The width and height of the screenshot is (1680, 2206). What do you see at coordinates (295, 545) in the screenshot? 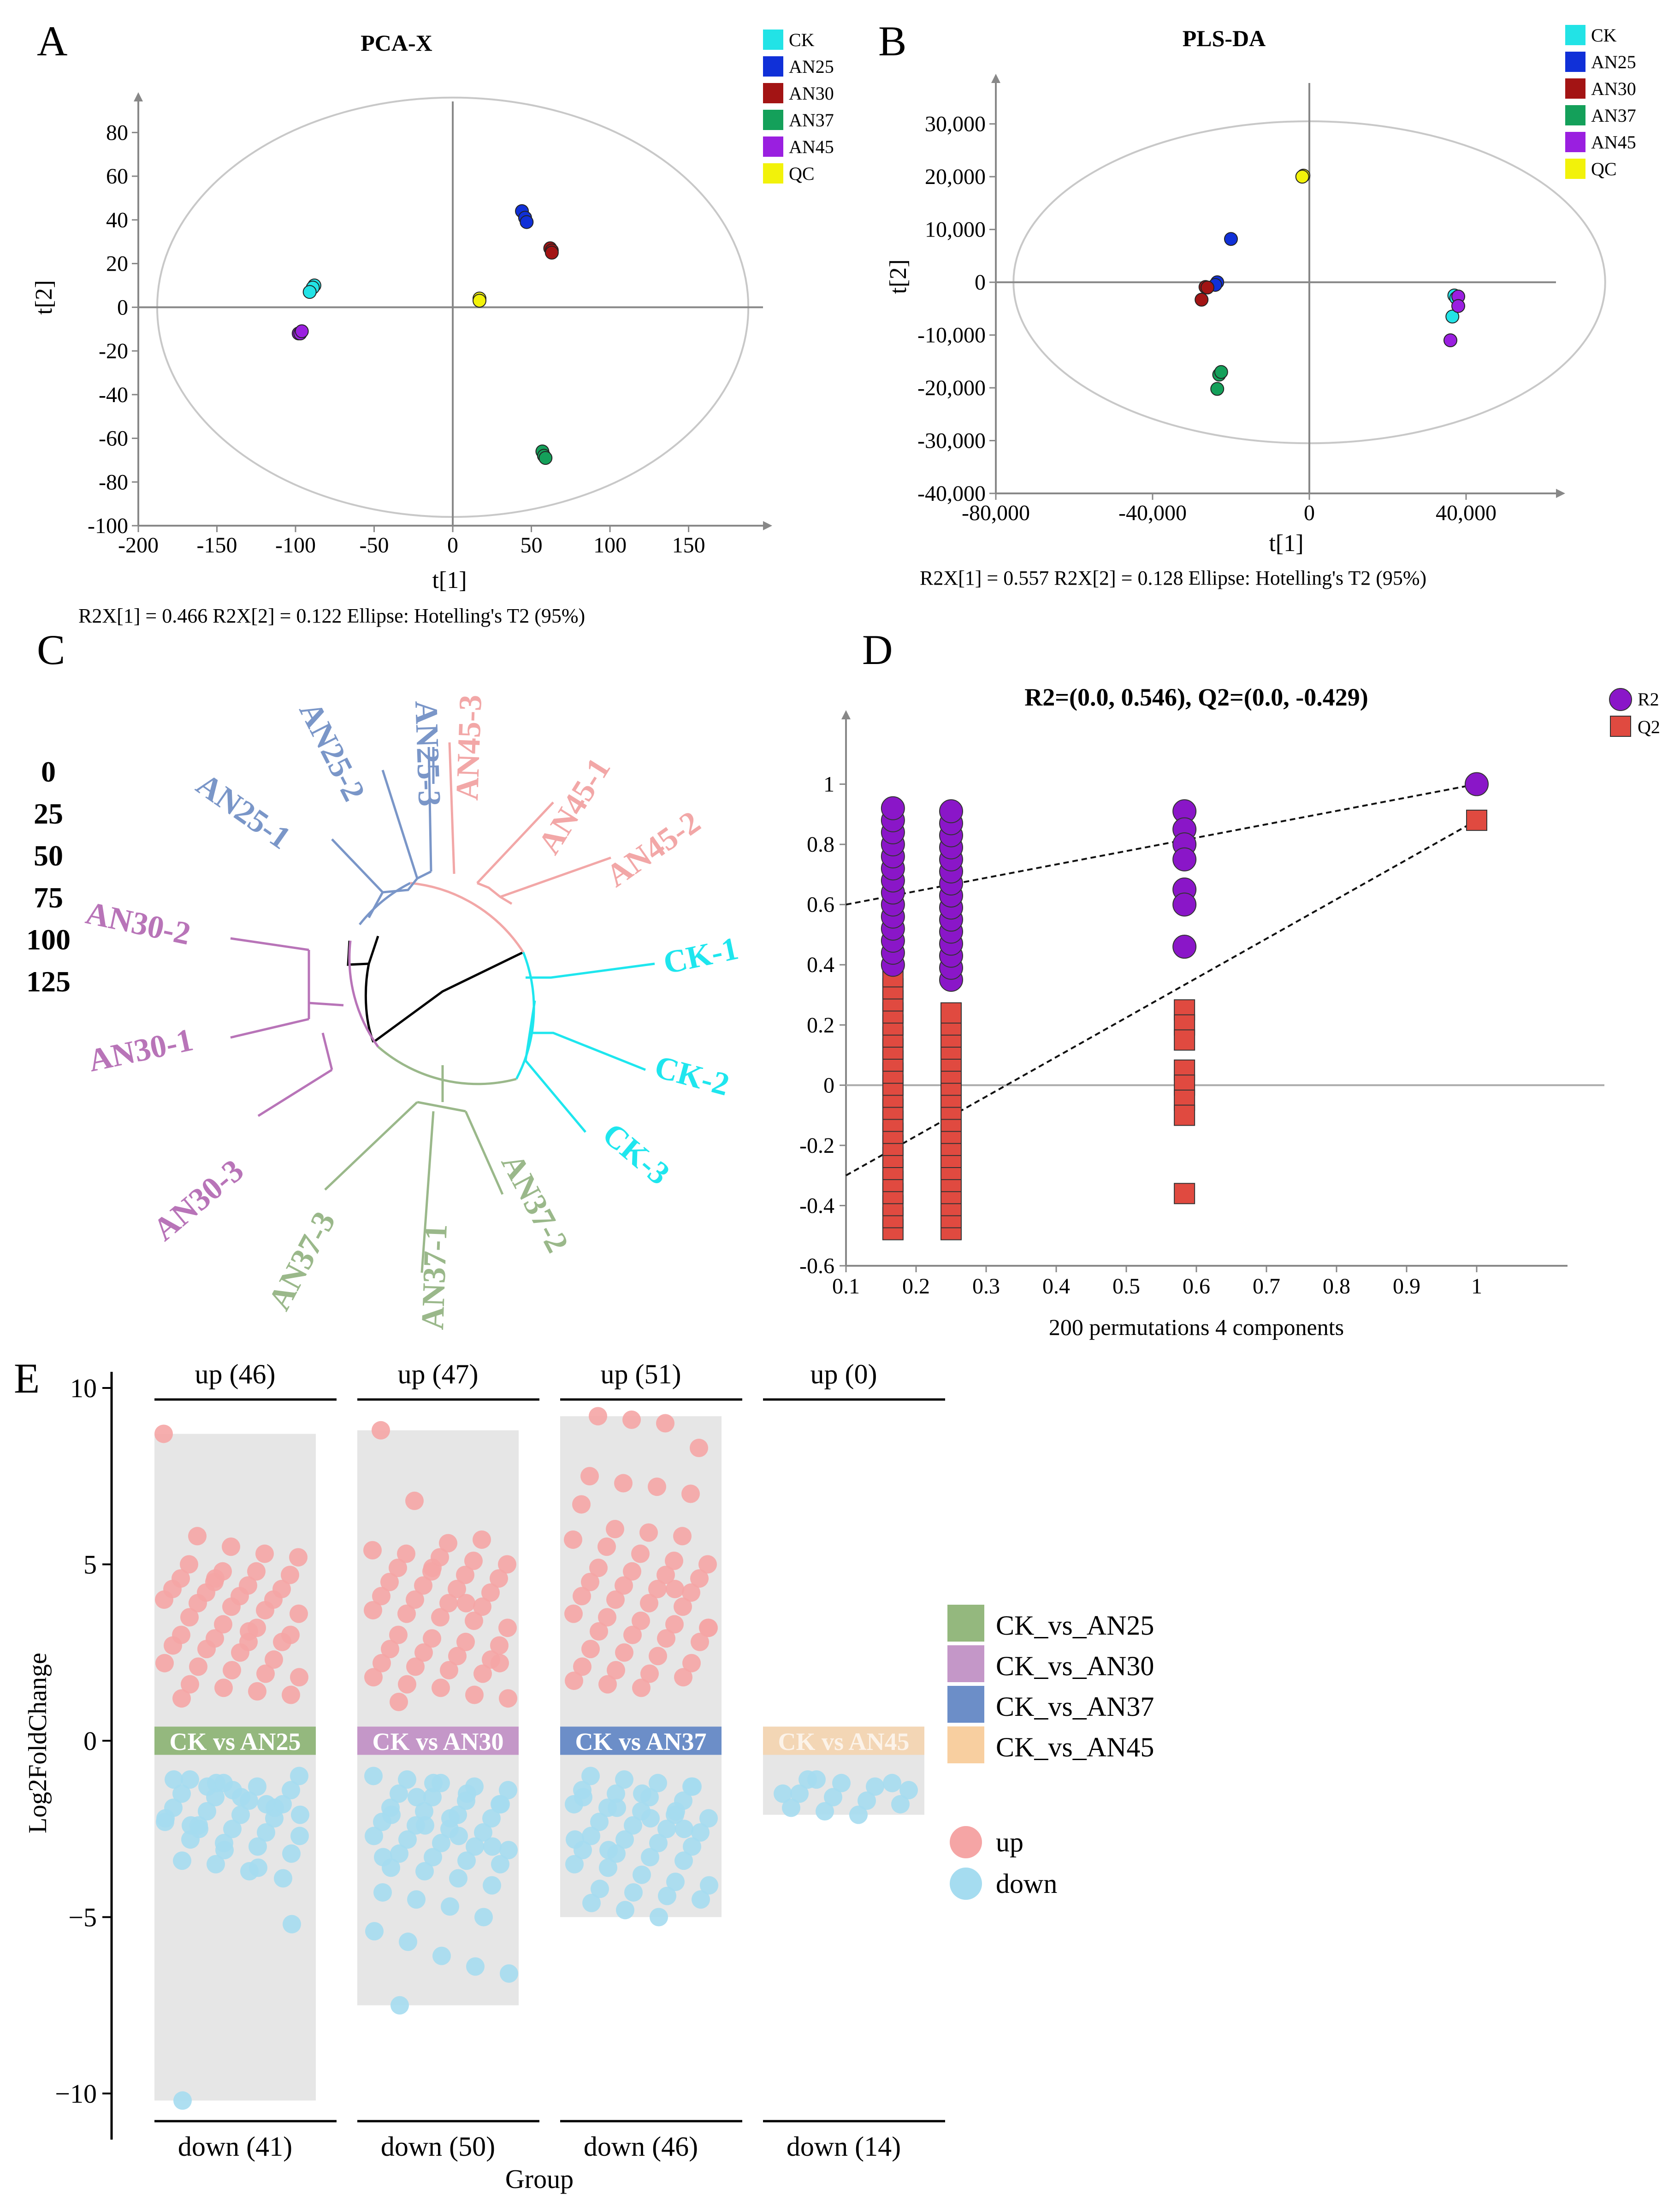
I see `x-tick-label: -100` at bounding box center [295, 545].